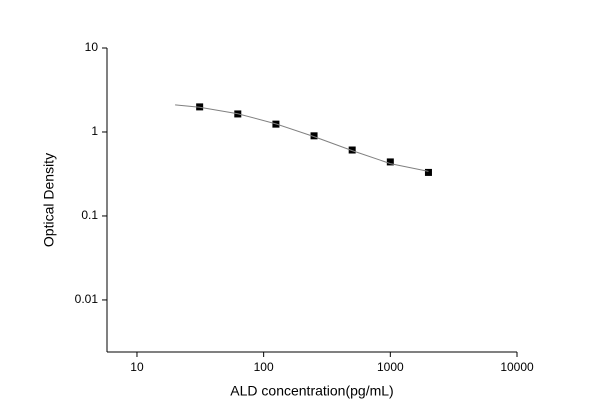 The image size is (600, 419). Describe the element at coordinates (92, 47) in the screenshot. I see `y-tick-label: 10` at that location.